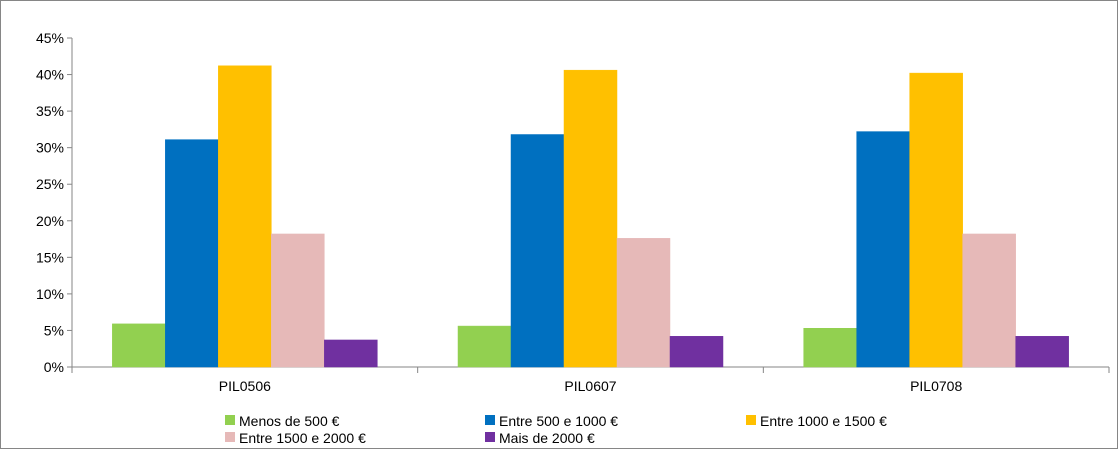 This screenshot has width=1118, height=450. I want to click on y-tick-label: 15%, so click(50, 257).